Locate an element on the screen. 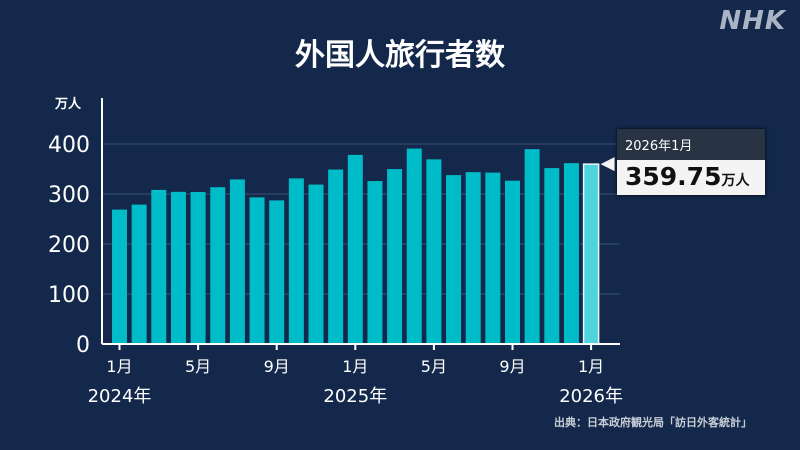  tooltip-label: 2026年1月 is located at coordinates (691, 144).